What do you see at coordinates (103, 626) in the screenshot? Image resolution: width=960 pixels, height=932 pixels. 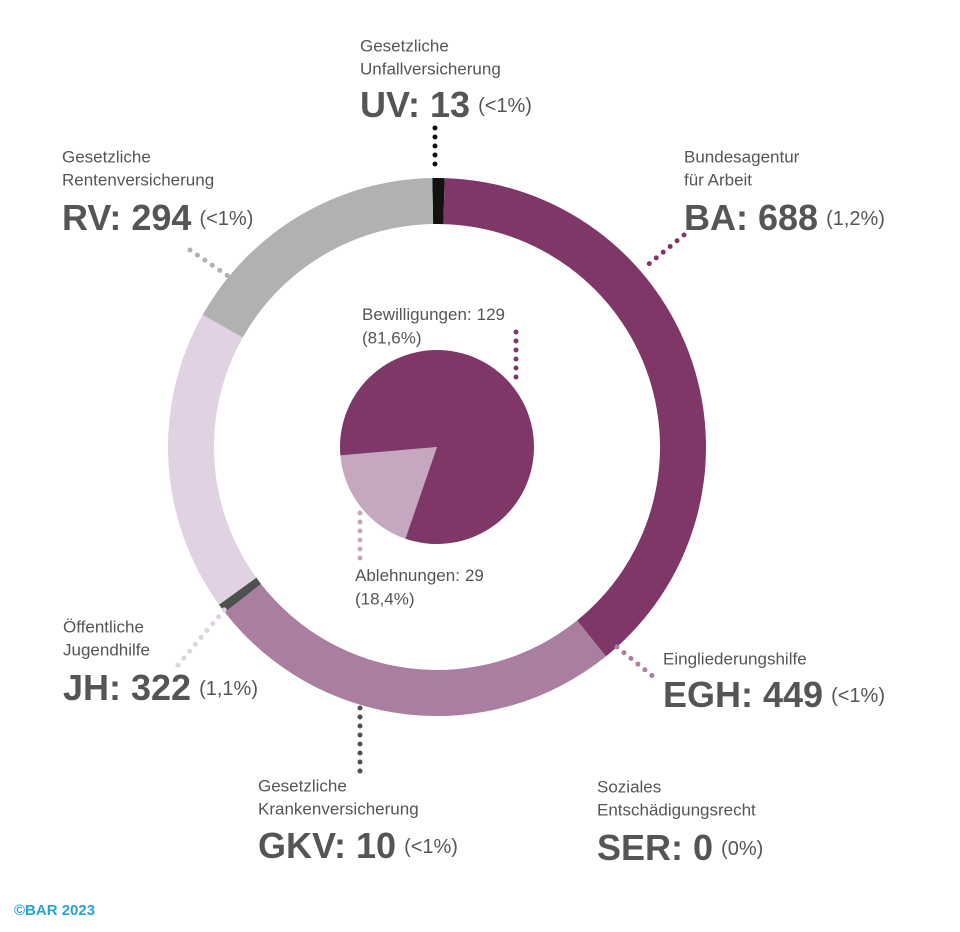 I see `category-label: Öffentliche` at bounding box center [103, 626].